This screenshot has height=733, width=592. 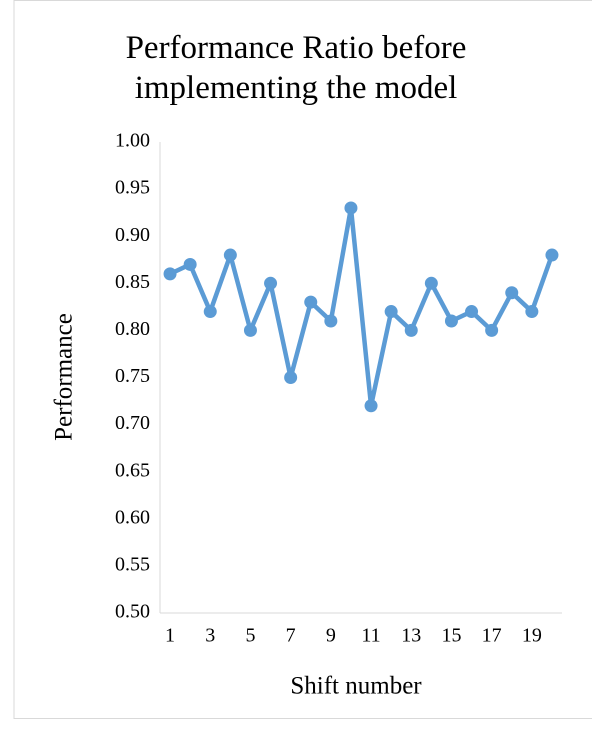 What do you see at coordinates (370, 636) in the screenshot?
I see `x-tick-label: 11` at bounding box center [370, 636].